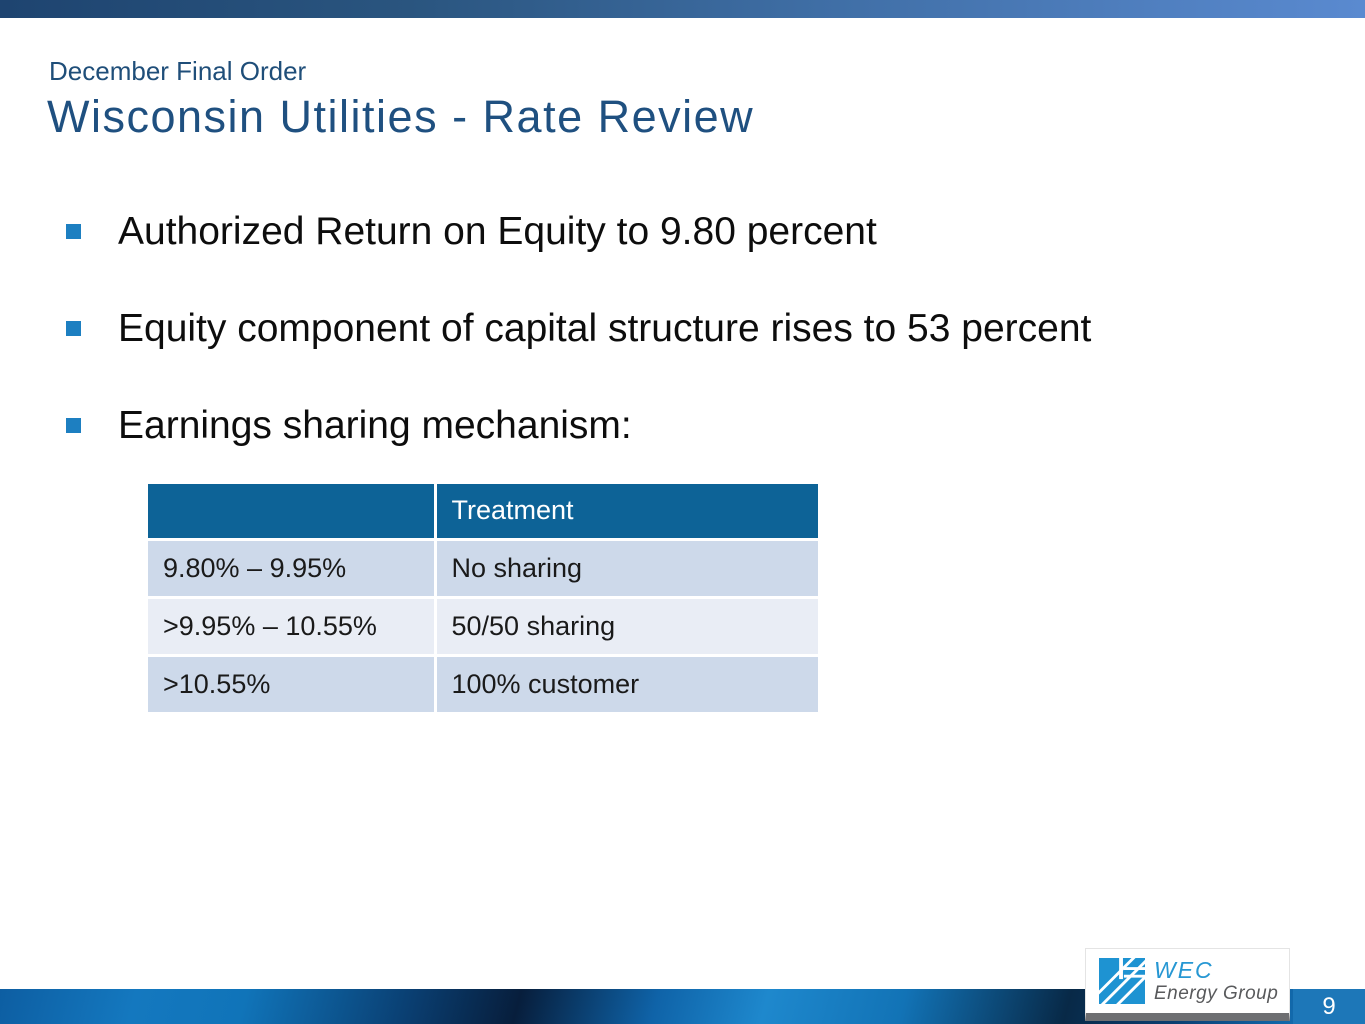 Image resolution: width=1365 pixels, height=1024 pixels. Describe the element at coordinates (626, 627) in the screenshot. I see `table-cell-treatment: 50/50 sharing` at that location.